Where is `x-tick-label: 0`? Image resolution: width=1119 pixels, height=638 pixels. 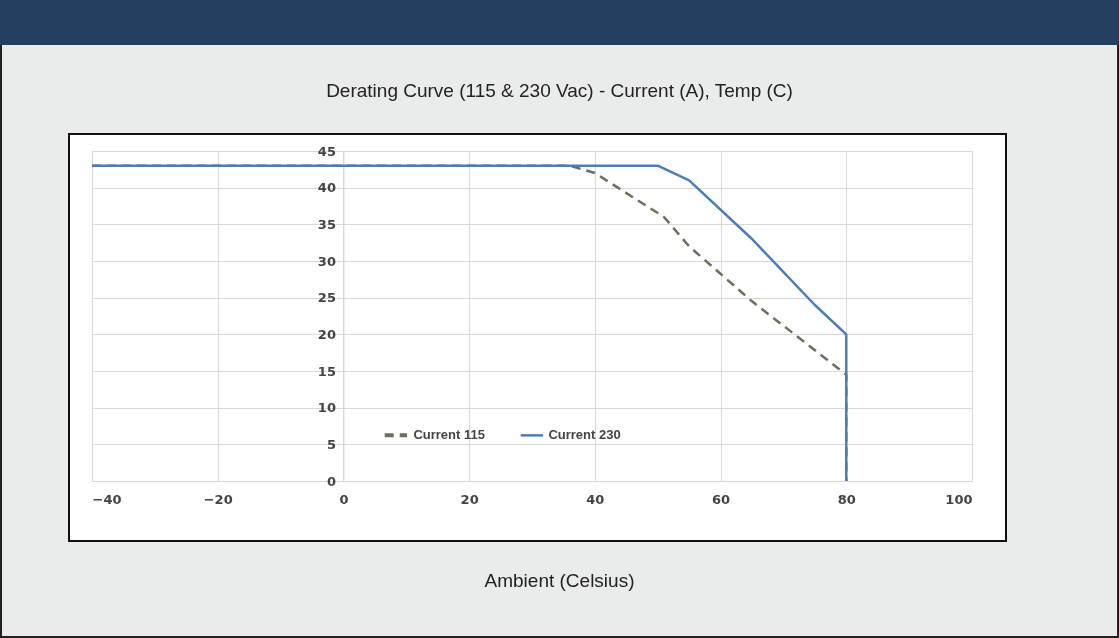
x-tick-label: 0 is located at coordinates (344, 499).